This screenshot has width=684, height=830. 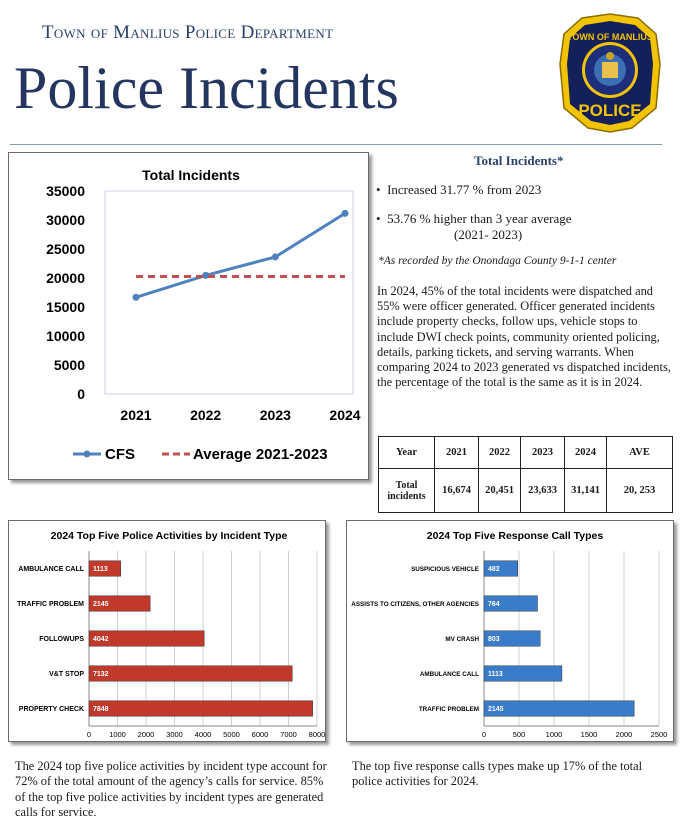 What do you see at coordinates (275, 415) in the screenshot?
I see `x-tick-label: 2023` at bounding box center [275, 415].